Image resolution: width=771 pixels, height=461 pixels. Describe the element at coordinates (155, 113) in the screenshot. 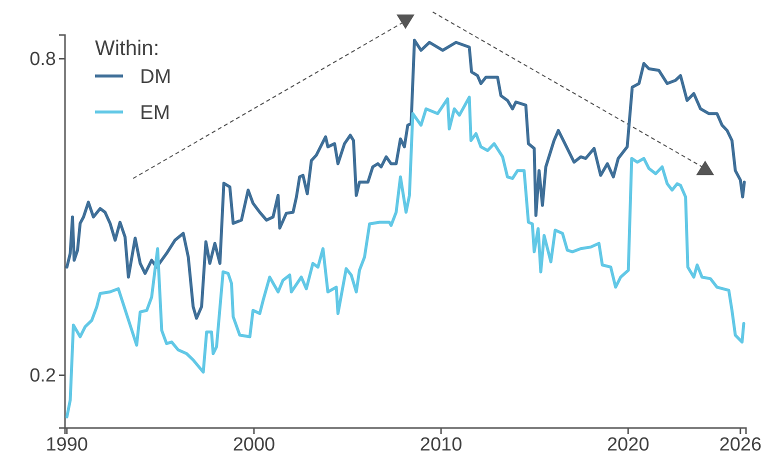

I see `legend-label: EM` at that location.